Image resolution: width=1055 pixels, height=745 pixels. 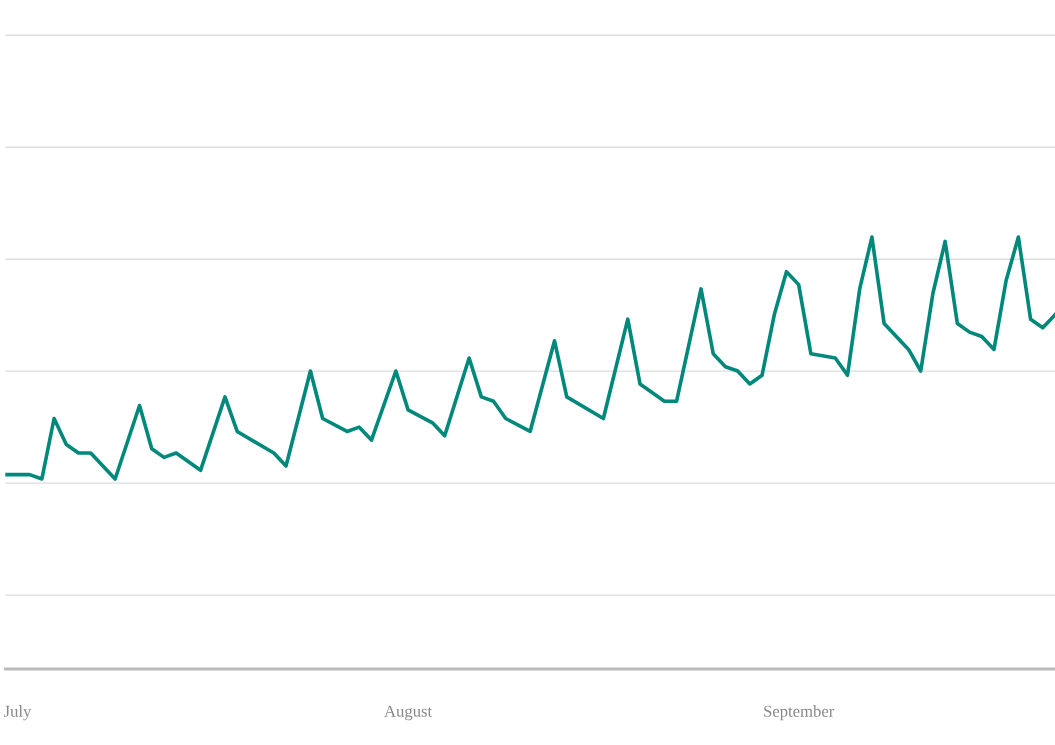 What do you see at coordinates (408, 713) in the screenshot?
I see `x-tick-label: August` at bounding box center [408, 713].